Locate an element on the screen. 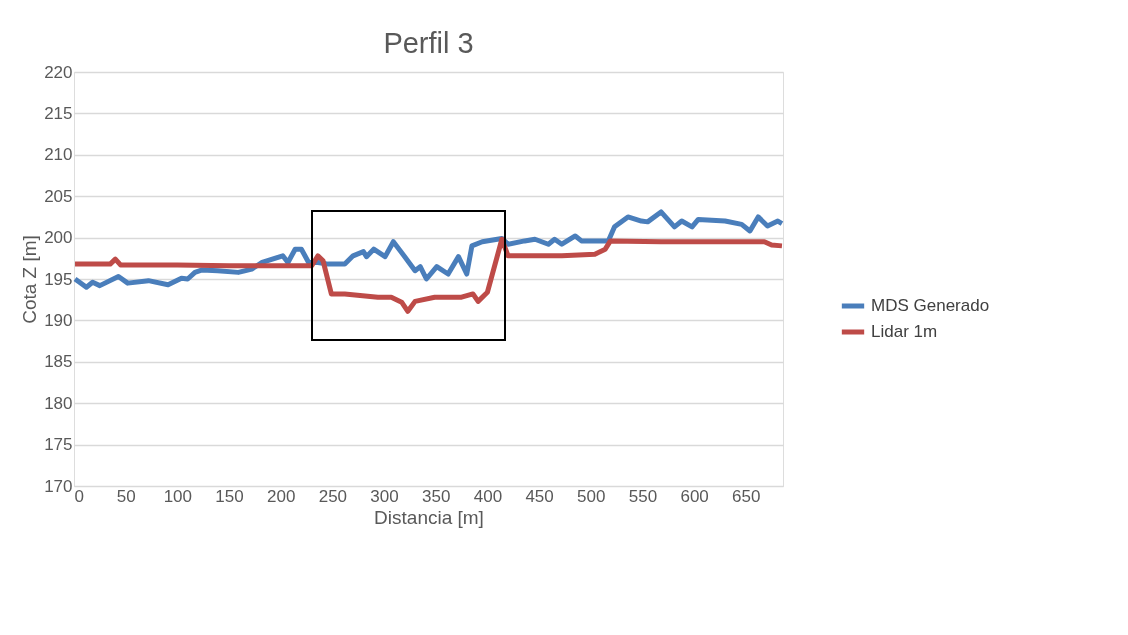 This screenshot has width=1128, height=635. x-tick-label: 300 is located at coordinates (384, 496).